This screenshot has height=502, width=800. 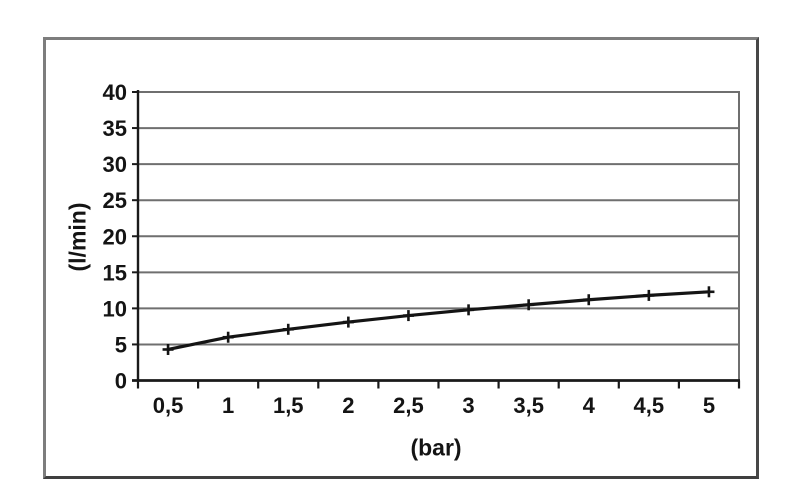 What do you see at coordinates (228, 405) in the screenshot?
I see `x-tick-label-1: 1` at bounding box center [228, 405].